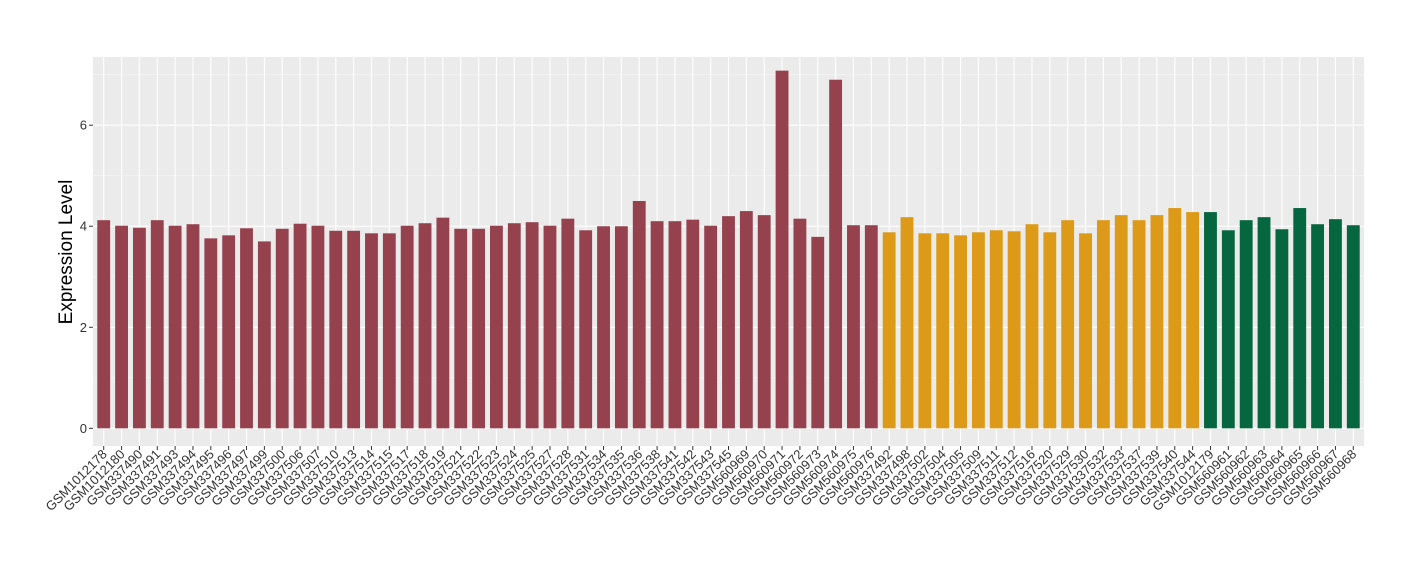  Describe the element at coordinates (1050, 330) in the screenshot. I see `bar-GSM337520` at that location.